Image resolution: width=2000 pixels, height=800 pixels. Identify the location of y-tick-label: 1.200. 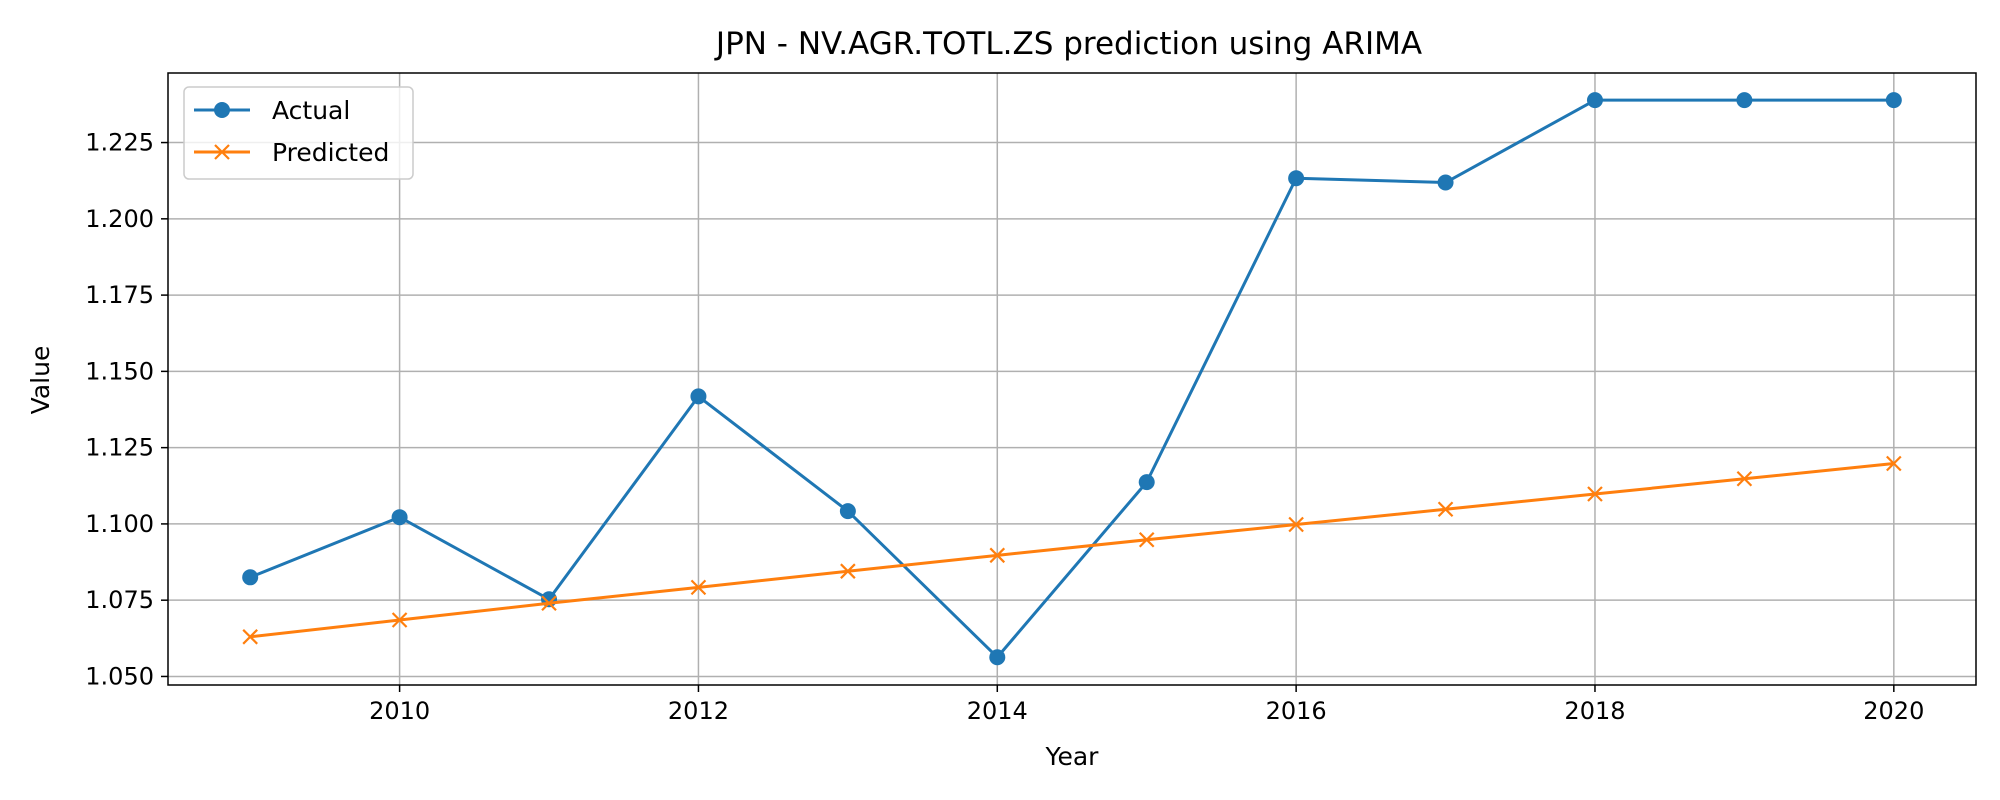
(119, 219).